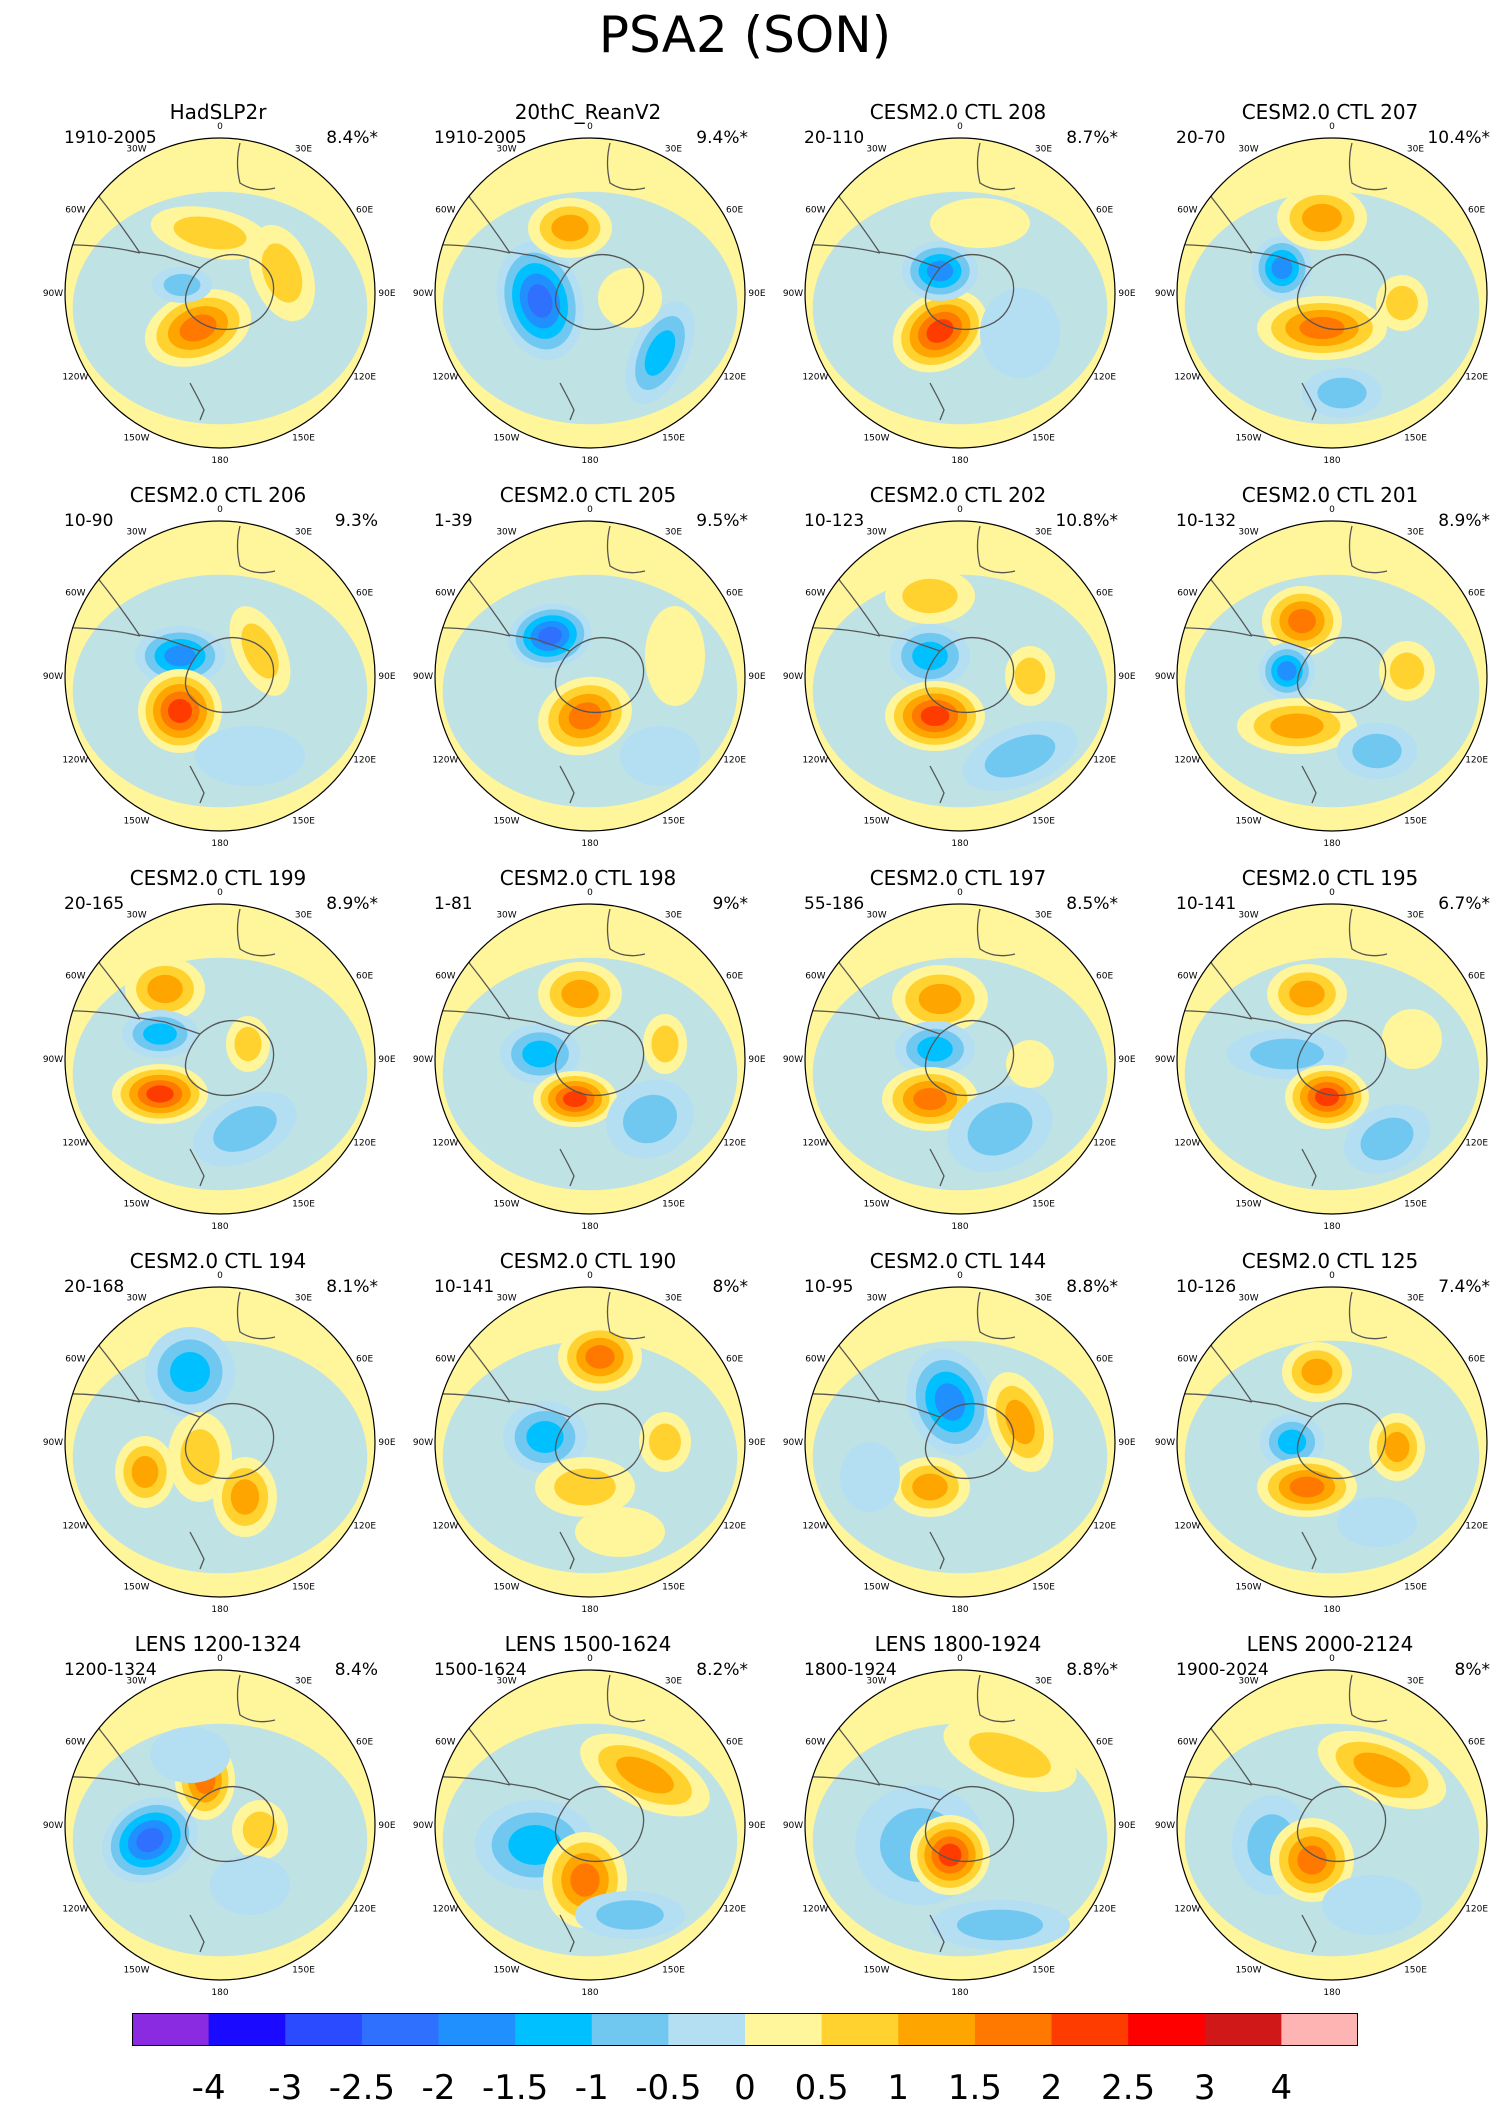 This screenshot has height=2110, width=1490. I want to click on panel-period: 20-70, so click(1201, 138).